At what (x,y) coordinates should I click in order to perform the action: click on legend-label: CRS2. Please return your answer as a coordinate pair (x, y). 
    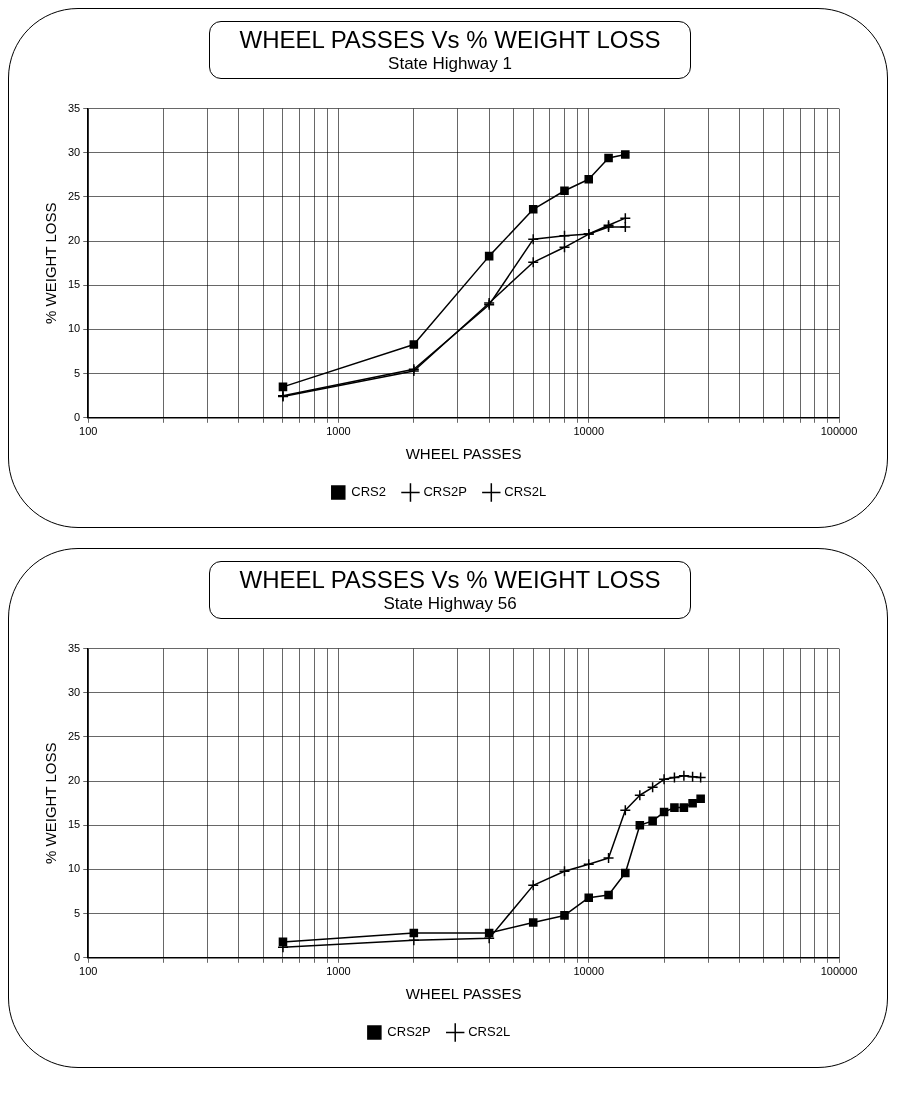
    Looking at the image, I should click on (368, 492).